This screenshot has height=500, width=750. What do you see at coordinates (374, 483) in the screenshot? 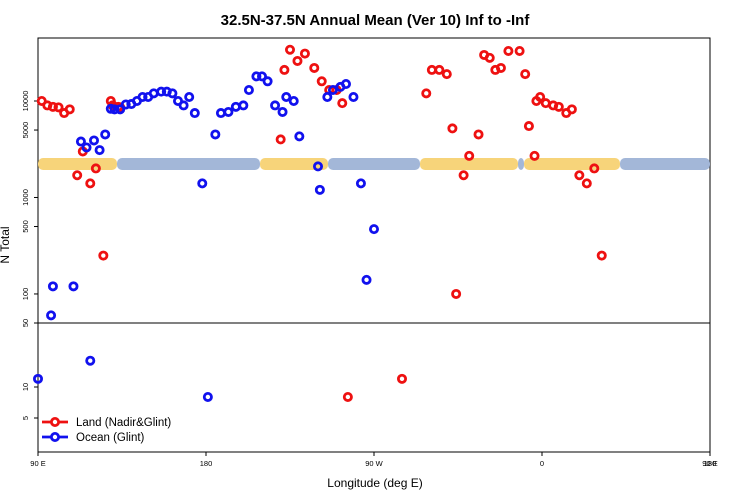
I see `x-axis-label: Longitude (deg E)` at bounding box center [374, 483].